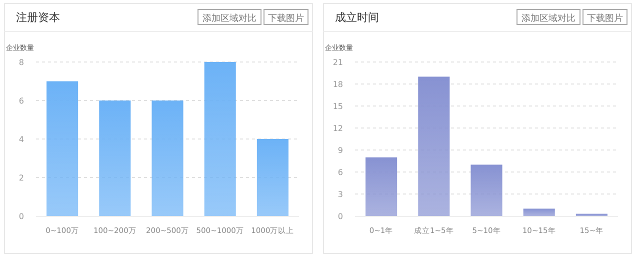  Describe the element at coordinates (337, 84) in the screenshot. I see `y-tick-label: 18` at that location.